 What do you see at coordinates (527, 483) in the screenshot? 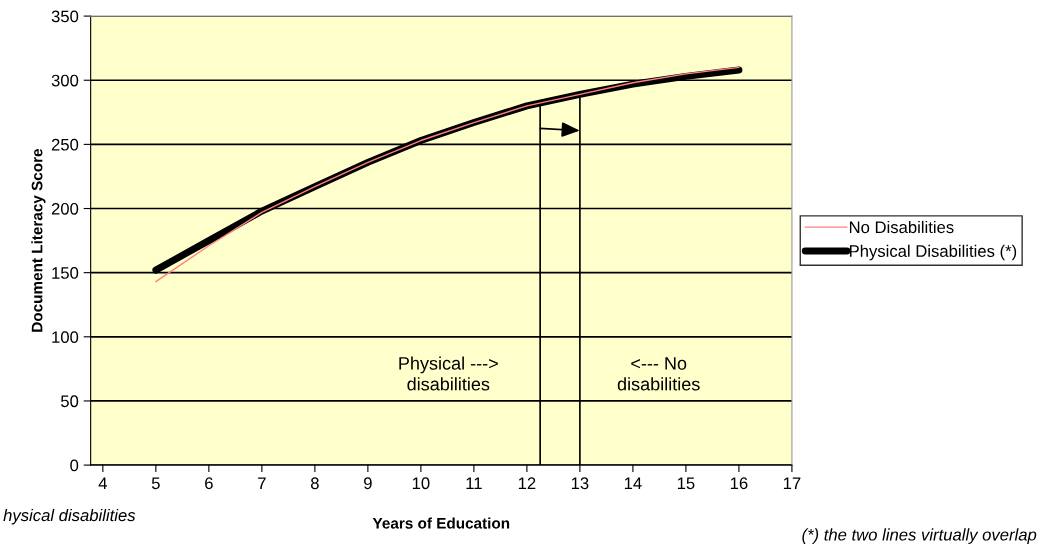
I see `x-tick-label: 12` at bounding box center [527, 483].